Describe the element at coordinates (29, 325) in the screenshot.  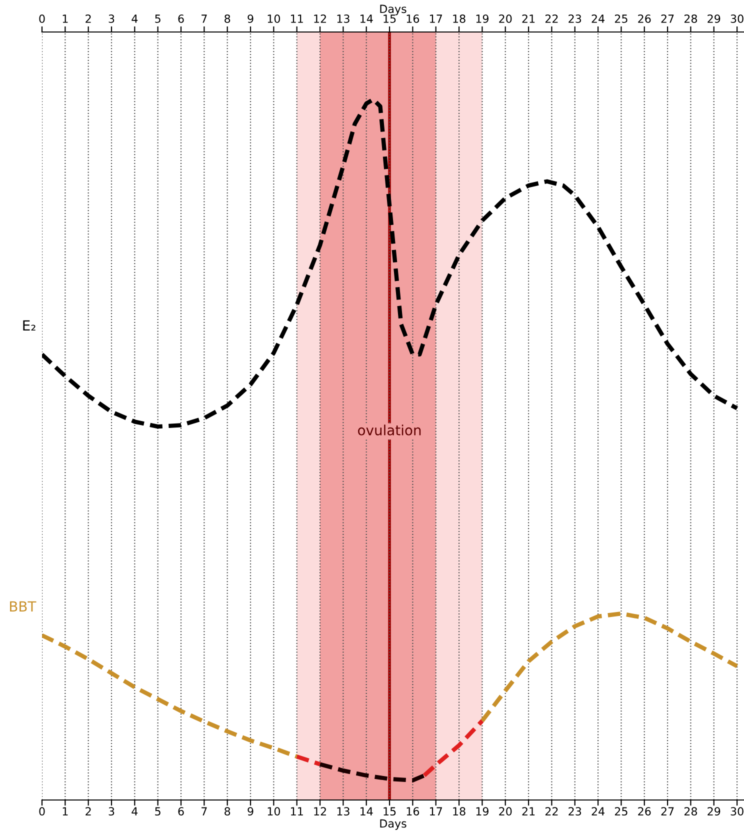
I see `series-label: E₂` at that location.